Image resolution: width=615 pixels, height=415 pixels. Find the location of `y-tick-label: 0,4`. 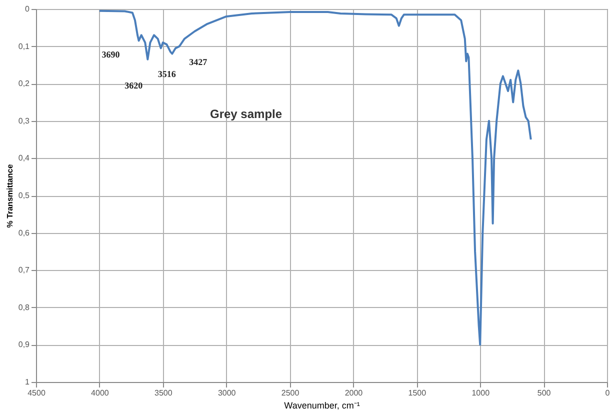

y-tick-label: 0,4 is located at coordinates (24, 158).